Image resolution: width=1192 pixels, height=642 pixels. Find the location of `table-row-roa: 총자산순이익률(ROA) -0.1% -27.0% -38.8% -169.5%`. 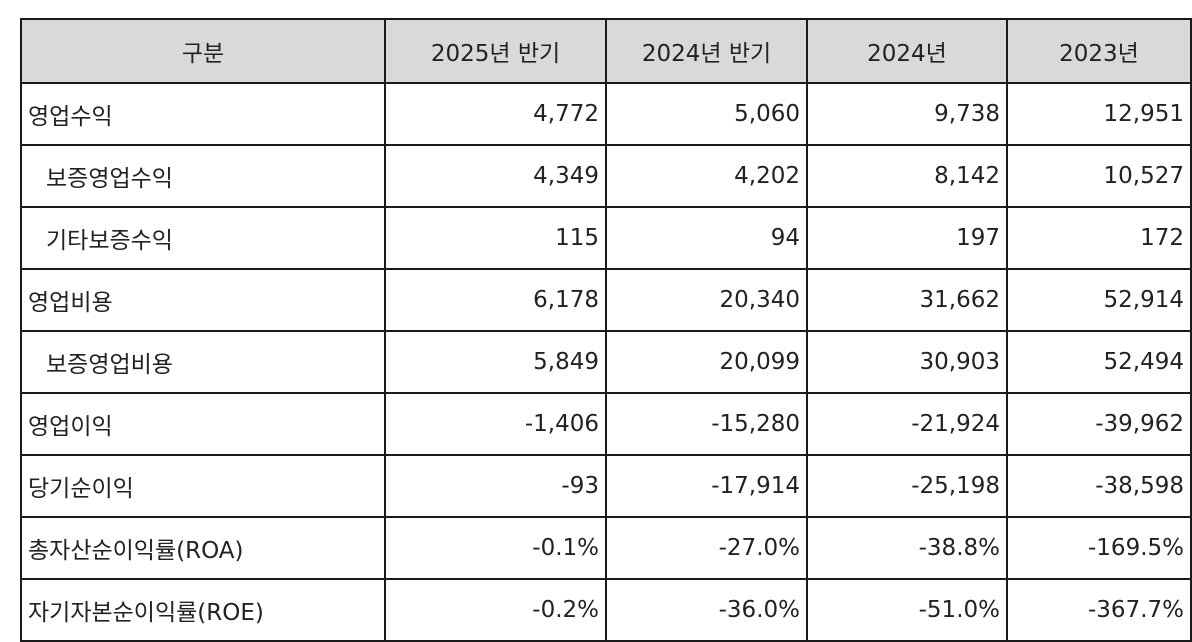

table-row-roa: 총자산순이익률(ROA) -0.1% -27.0% -38.8% -169.5% is located at coordinates (606, 548).